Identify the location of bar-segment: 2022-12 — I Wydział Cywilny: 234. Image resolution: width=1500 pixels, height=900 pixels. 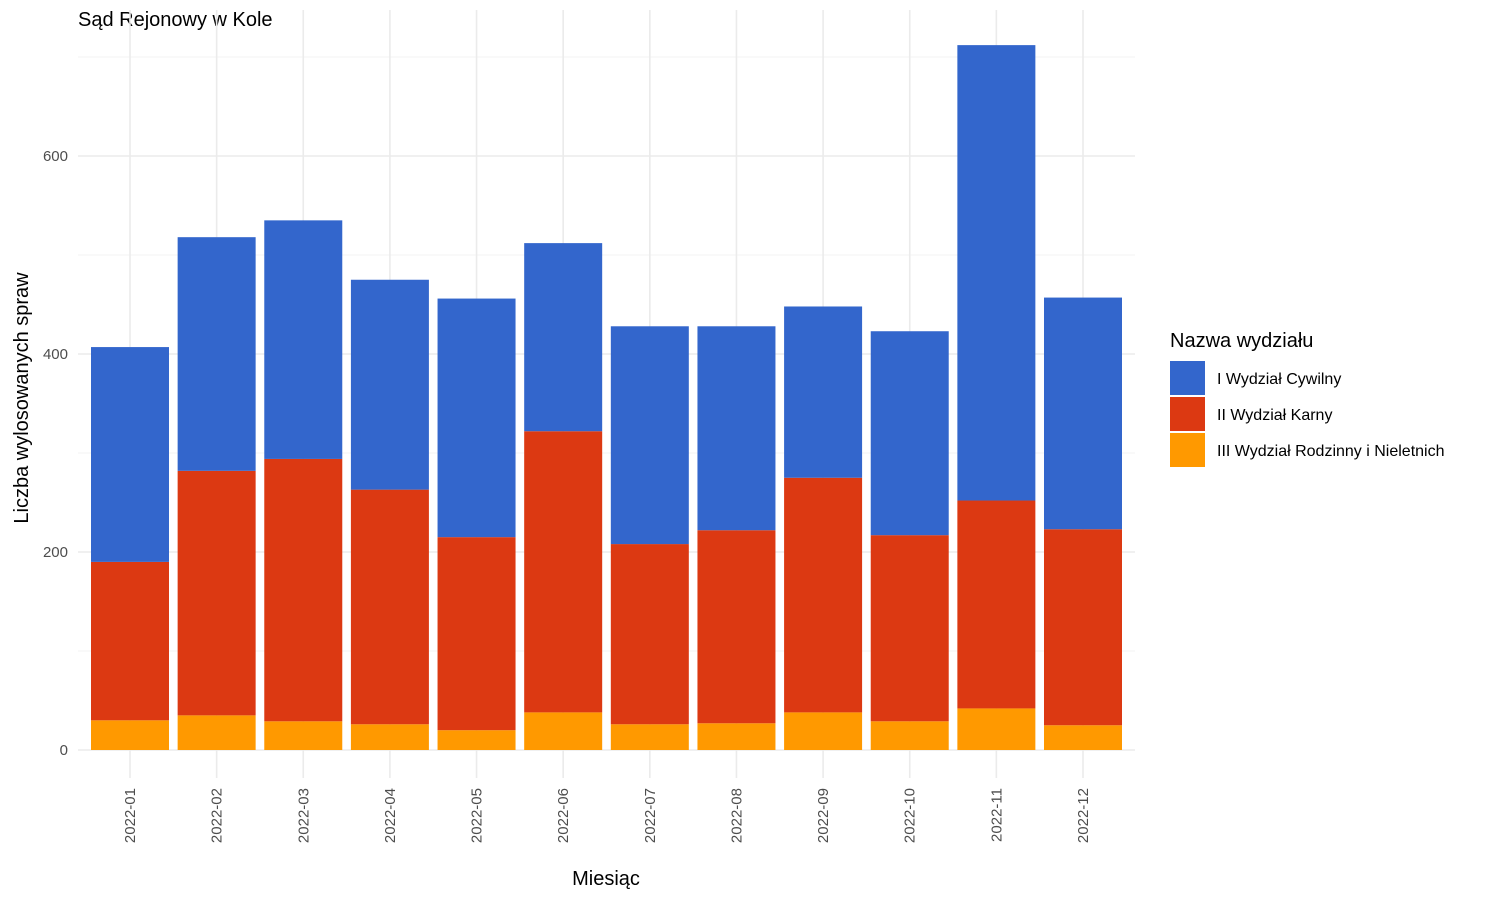
(1083, 413).